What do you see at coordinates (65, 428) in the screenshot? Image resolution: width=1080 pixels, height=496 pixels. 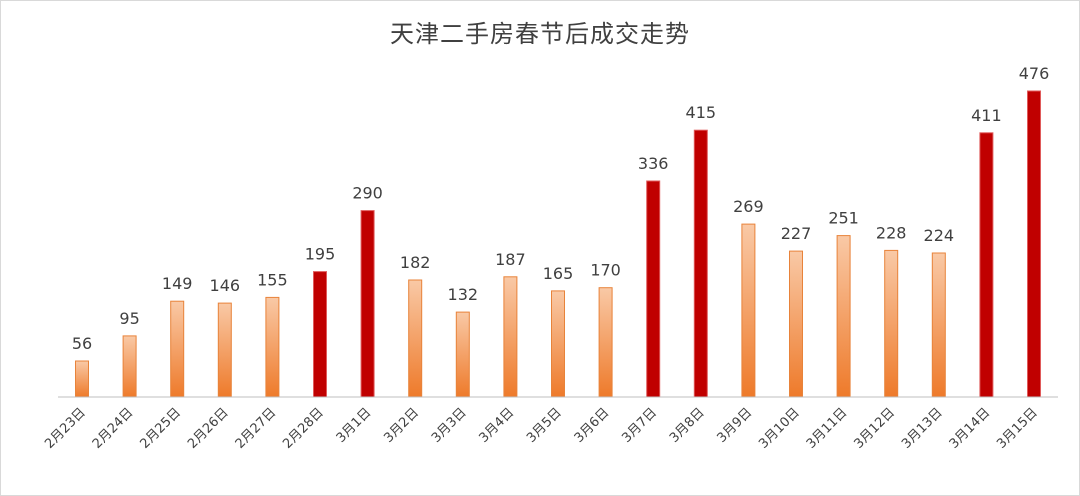 I see `x-tick-label-2月23日: 2月23日` at bounding box center [65, 428].